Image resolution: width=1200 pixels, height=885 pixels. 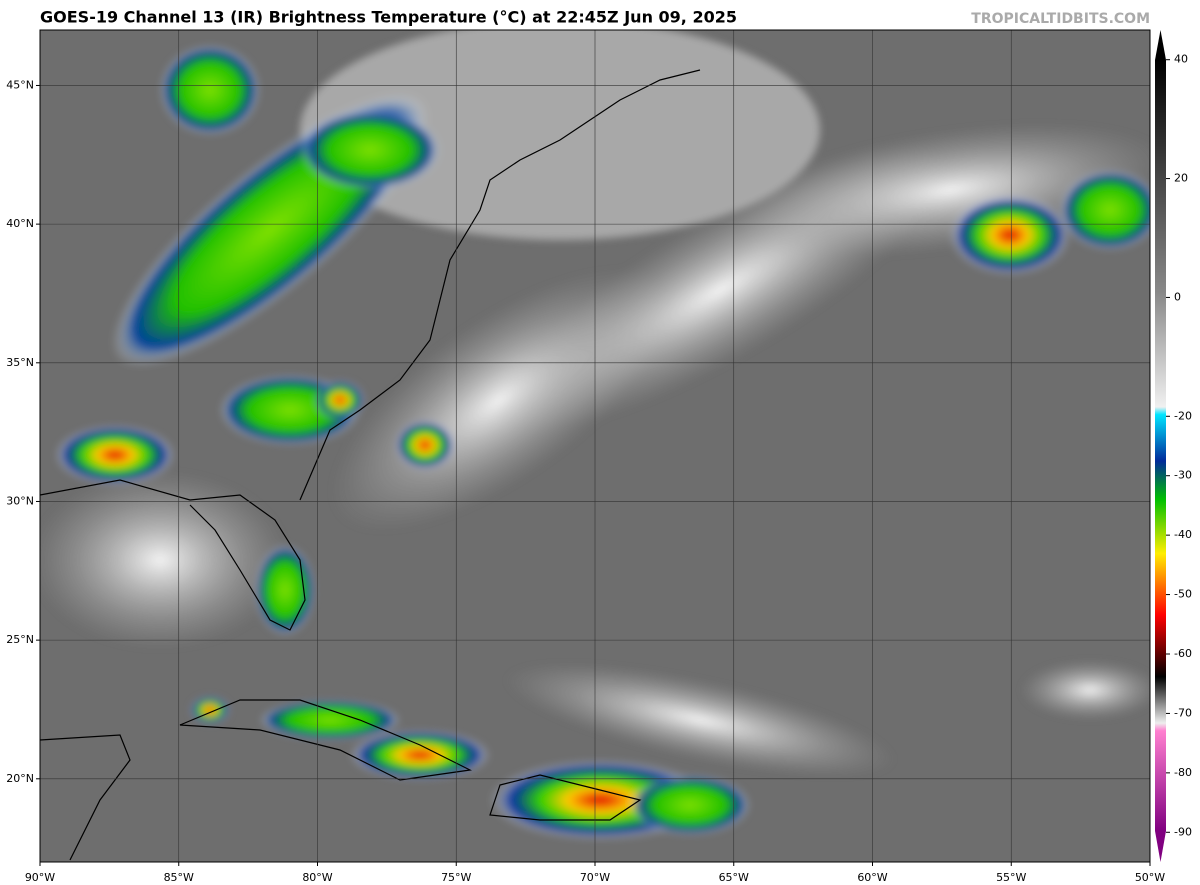 I want to click on colorbar, so click(x=1160, y=446).